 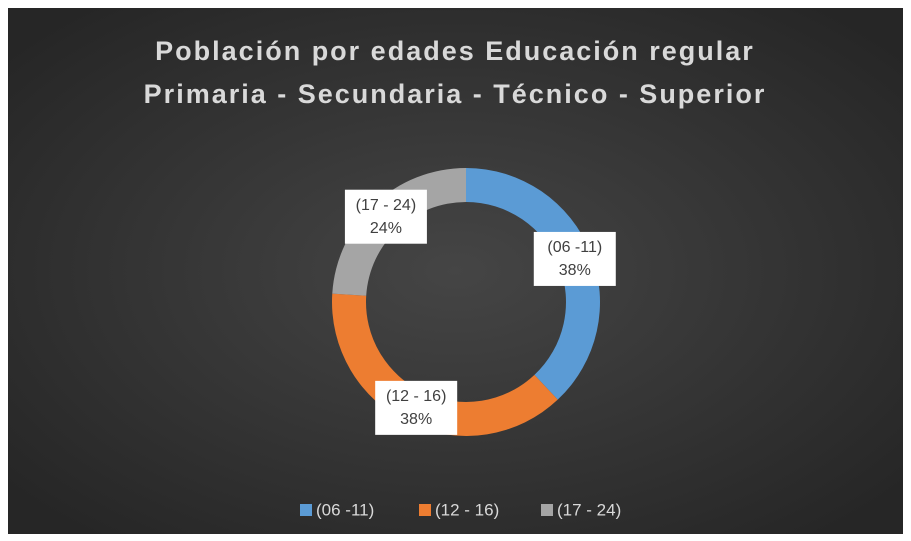 I want to click on data-label-category: (12 - 16), so click(x=416, y=396).